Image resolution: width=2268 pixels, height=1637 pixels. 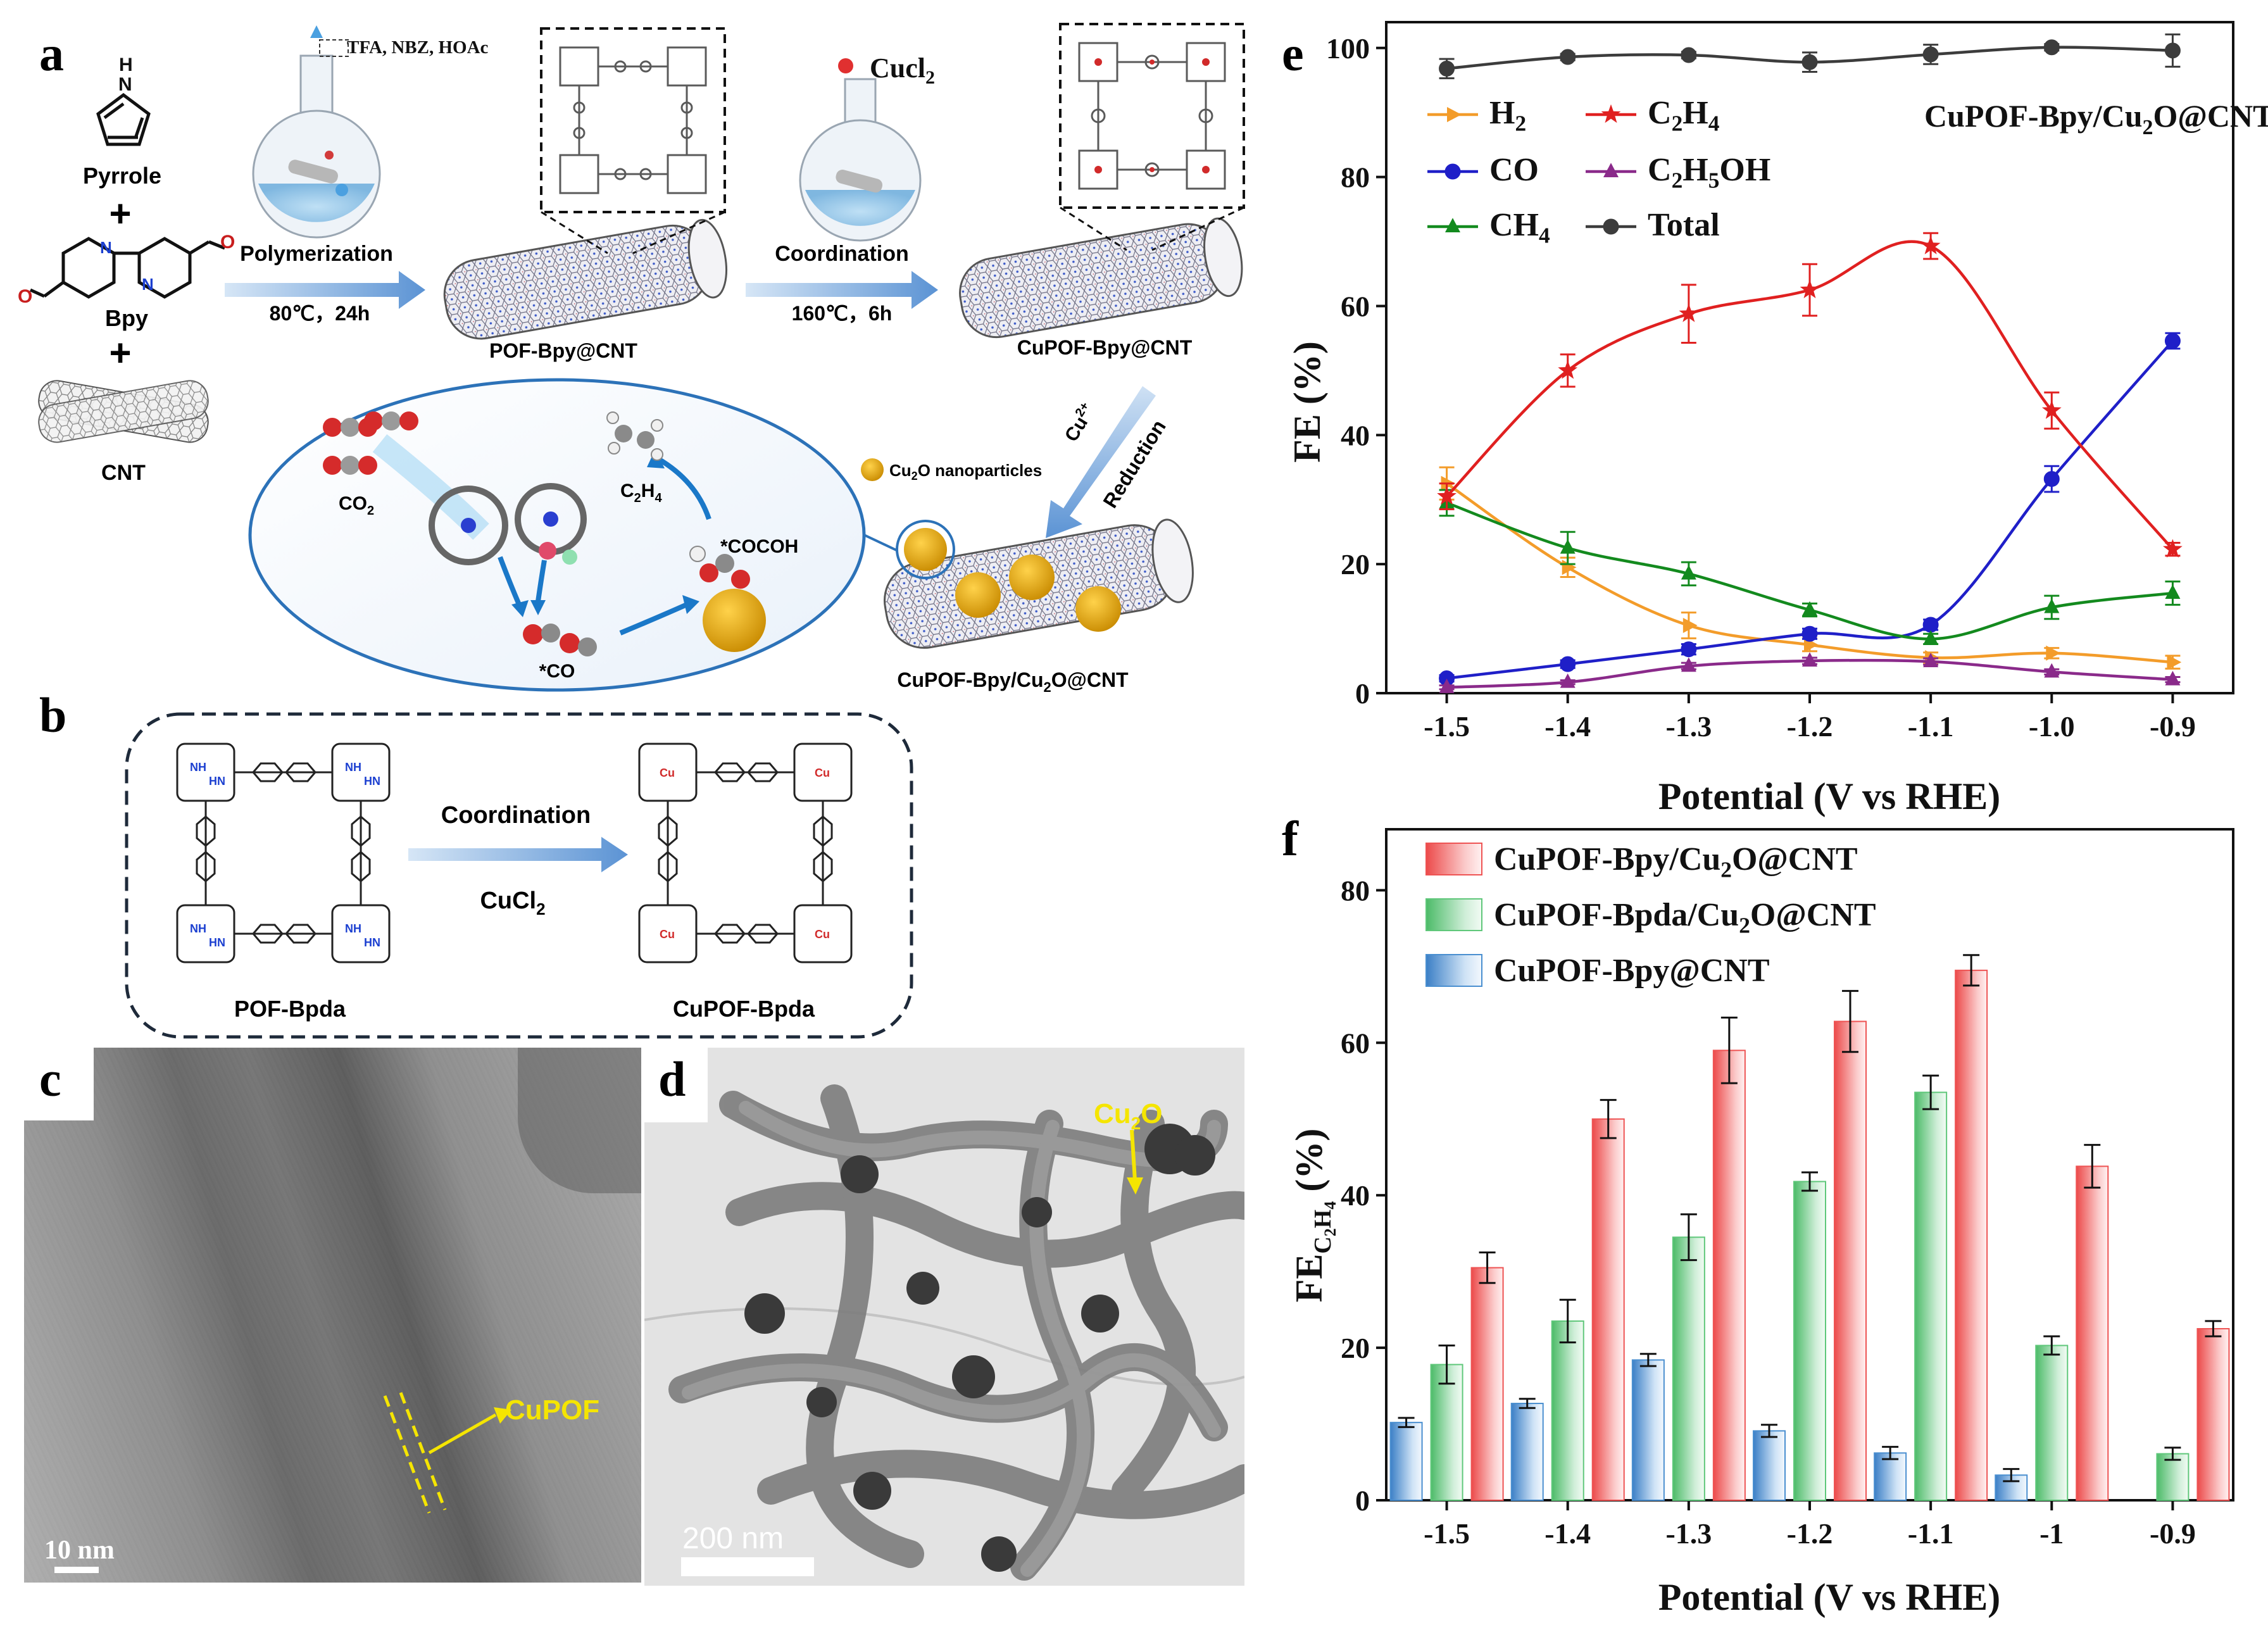 What do you see at coordinates (1362, 693) in the screenshot?
I see `chart-e-ytick-label: 0` at bounding box center [1362, 693].